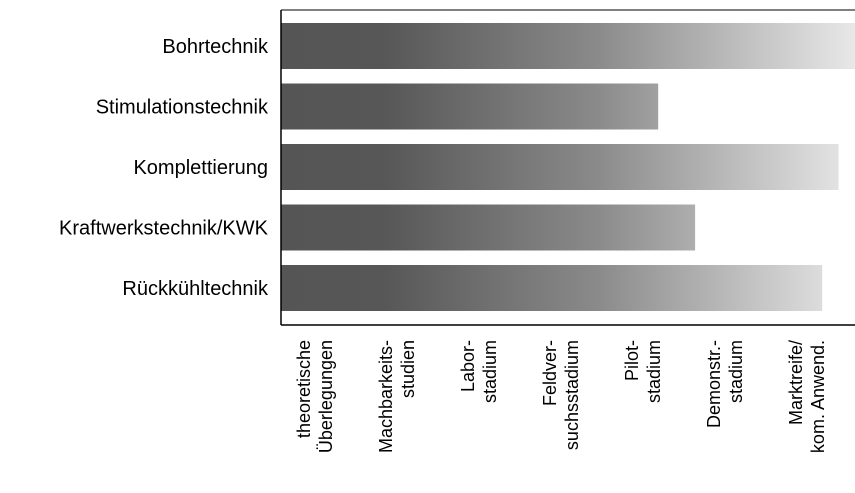  Describe the element at coordinates (725, 384) in the screenshot. I see `stage-label: Demonstr.- stadium` at that location.